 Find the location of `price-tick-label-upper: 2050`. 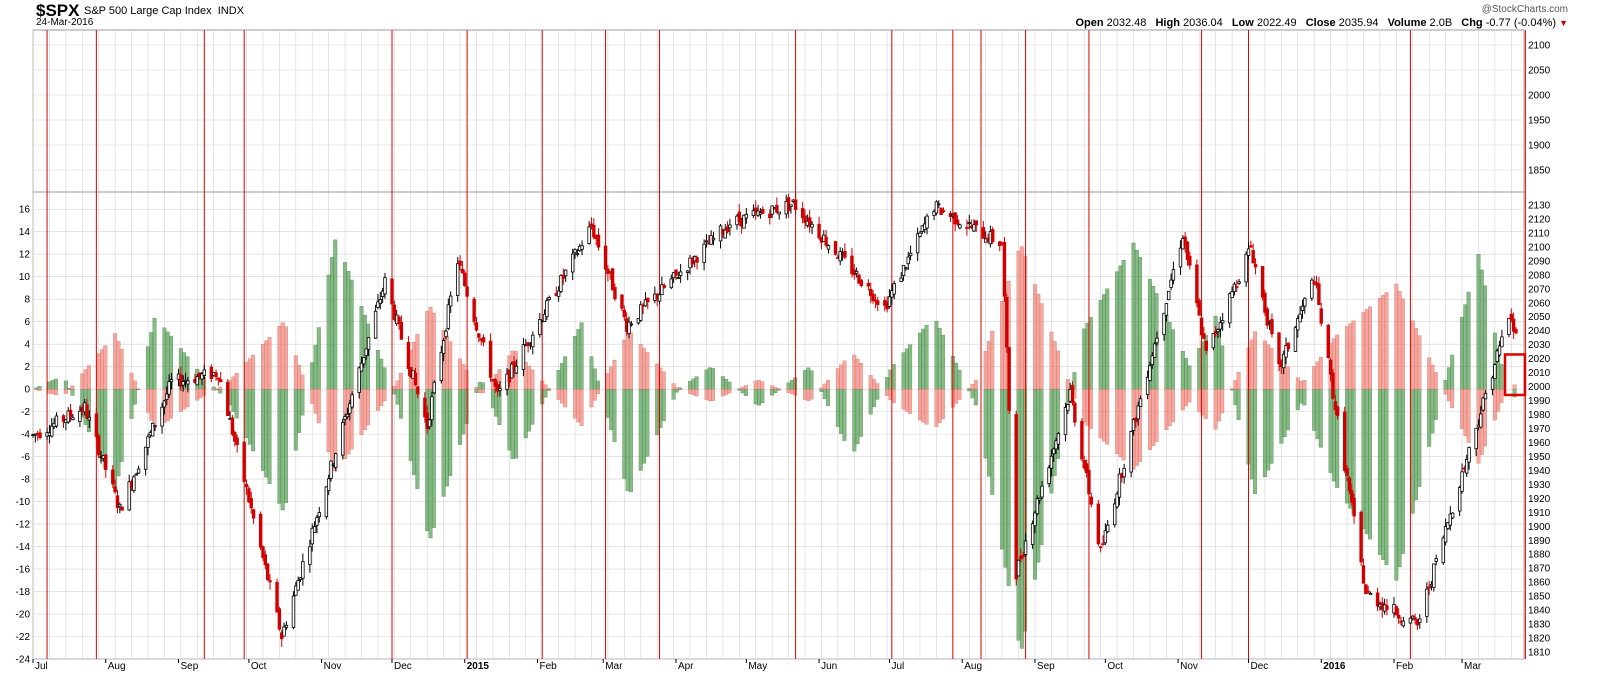

price-tick-label-upper: 2050 is located at coordinates (1539, 71).